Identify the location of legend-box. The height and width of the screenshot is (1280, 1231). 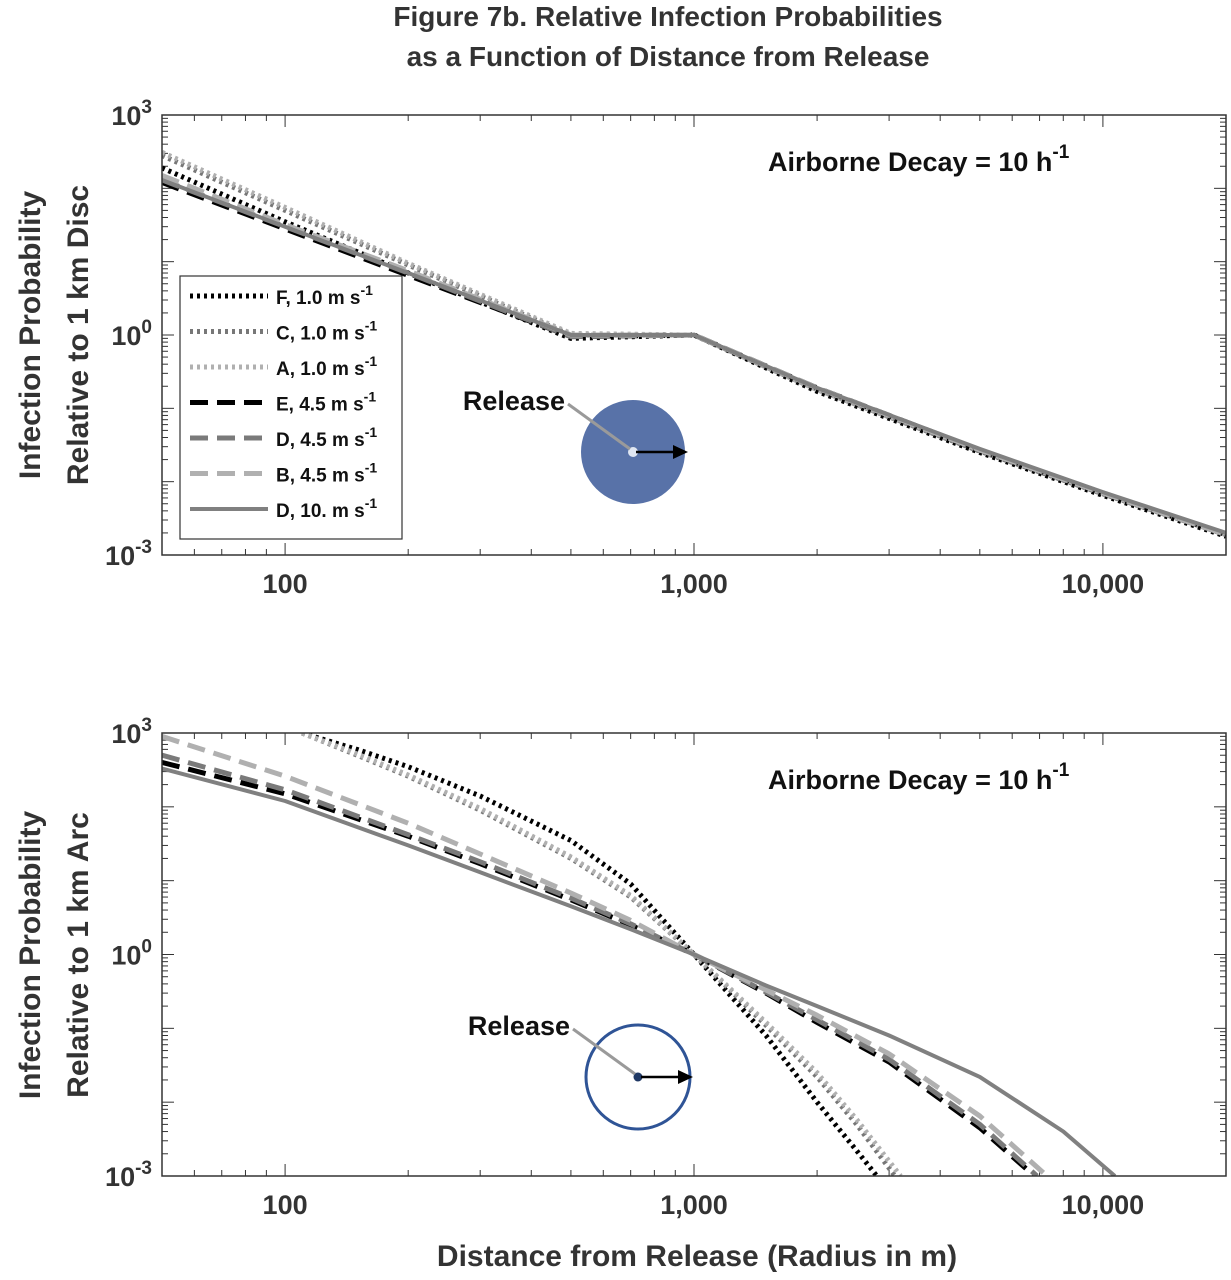
(291, 407).